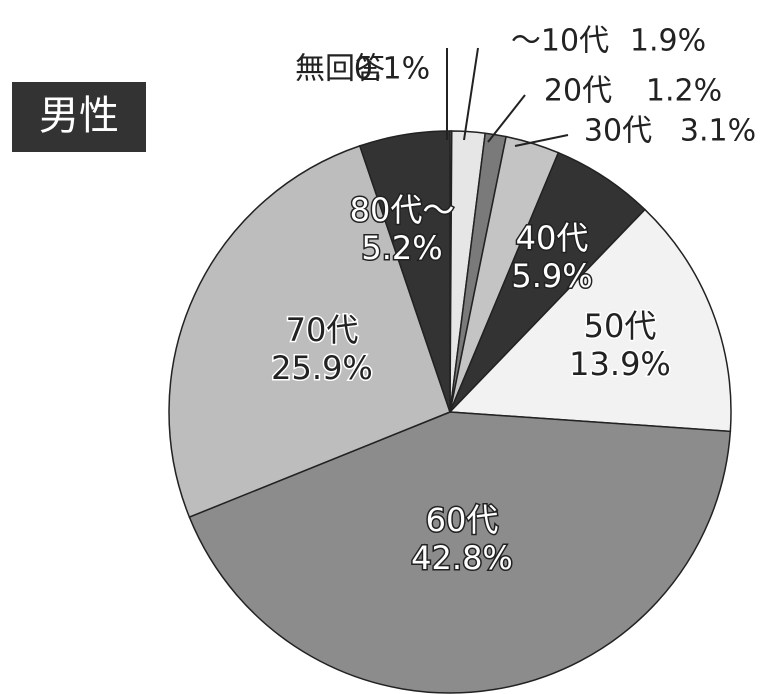 The height and width of the screenshot is (694, 775). I want to click on value-label: 5.2%, so click(401, 248).